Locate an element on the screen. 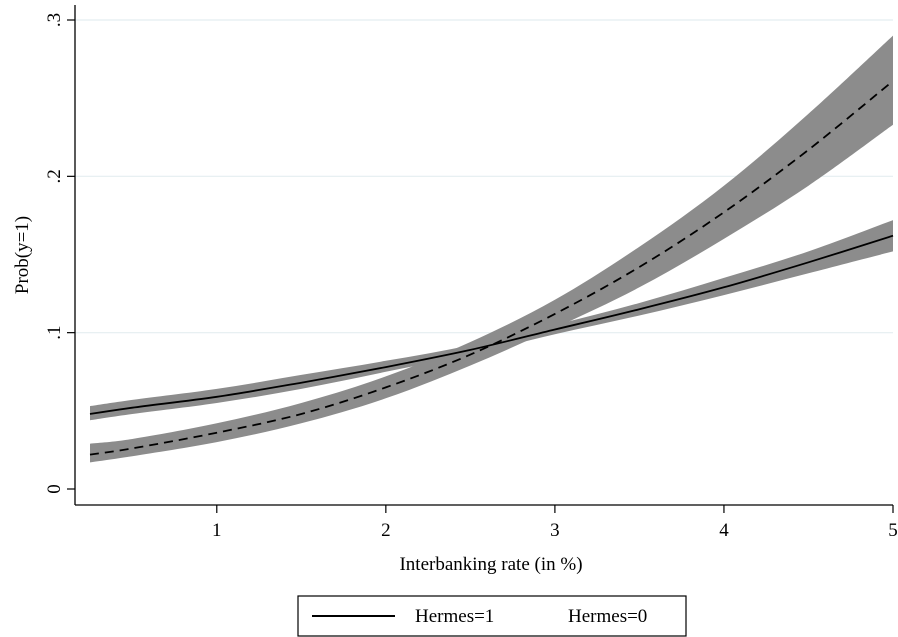 This screenshot has width=898, height=637. x-tick-label-3: 4 is located at coordinates (724, 530).